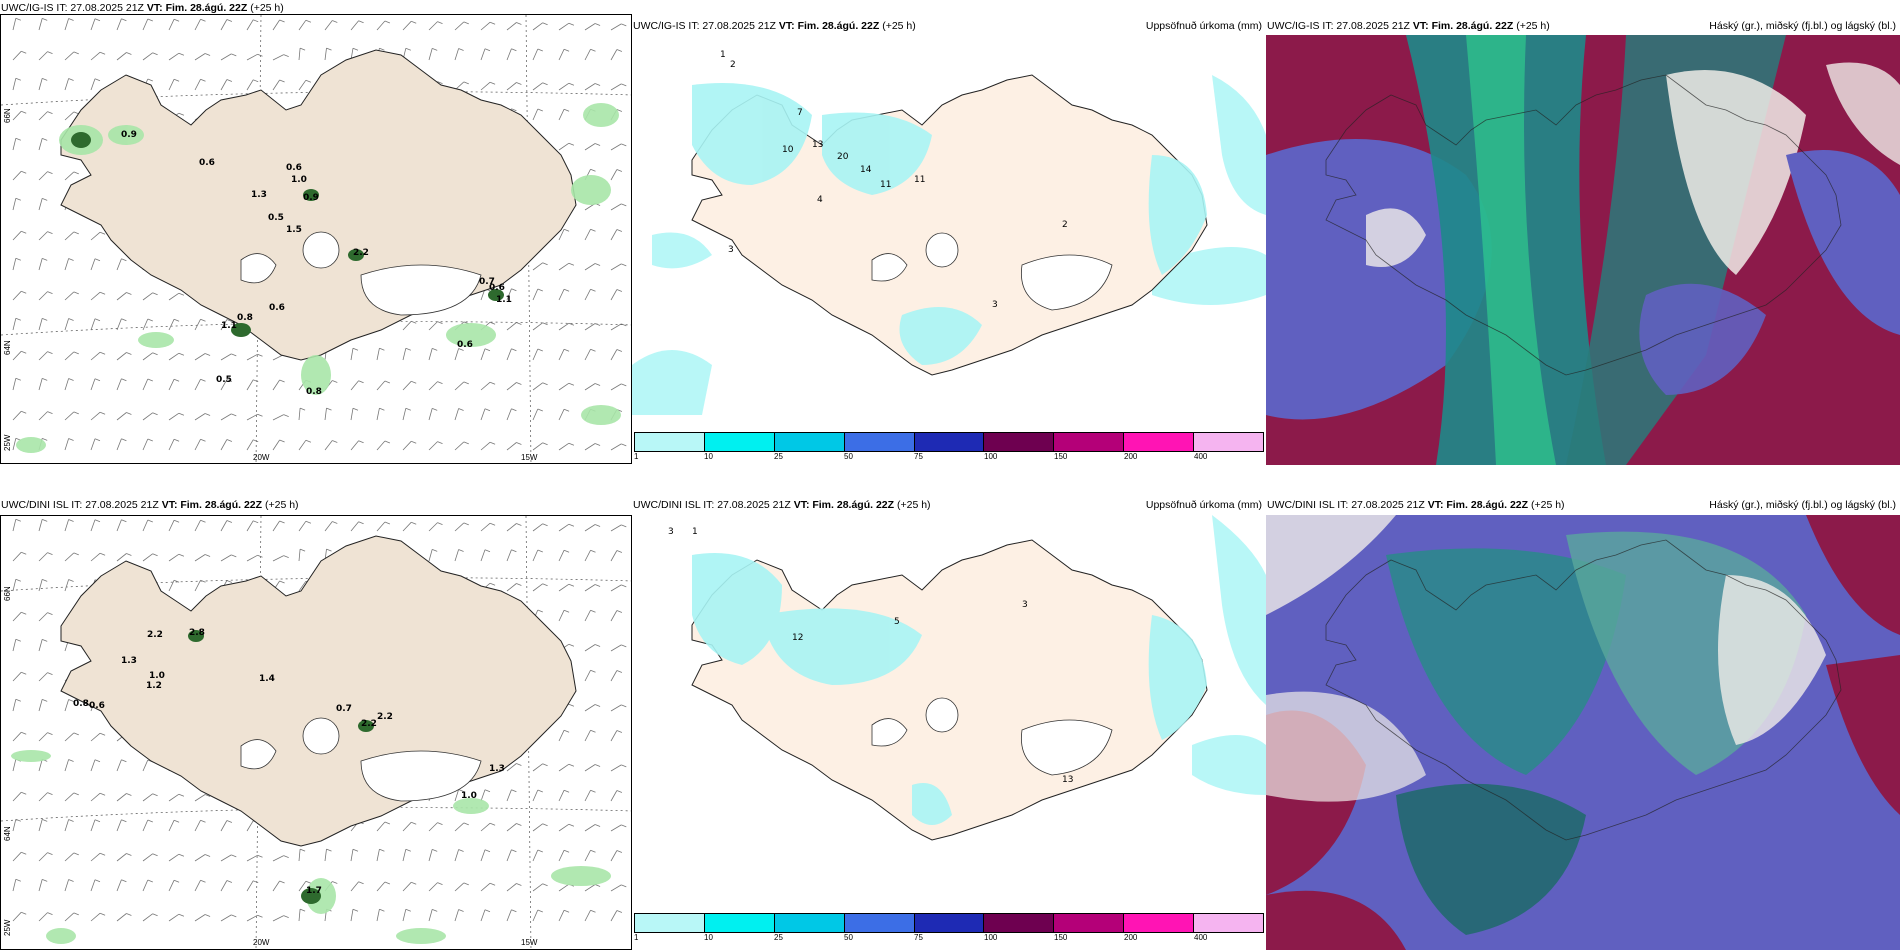  What do you see at coordinates (7, 833) in the screenshot?
I see `lat-label: 64N` at bounding box center [7, 833].